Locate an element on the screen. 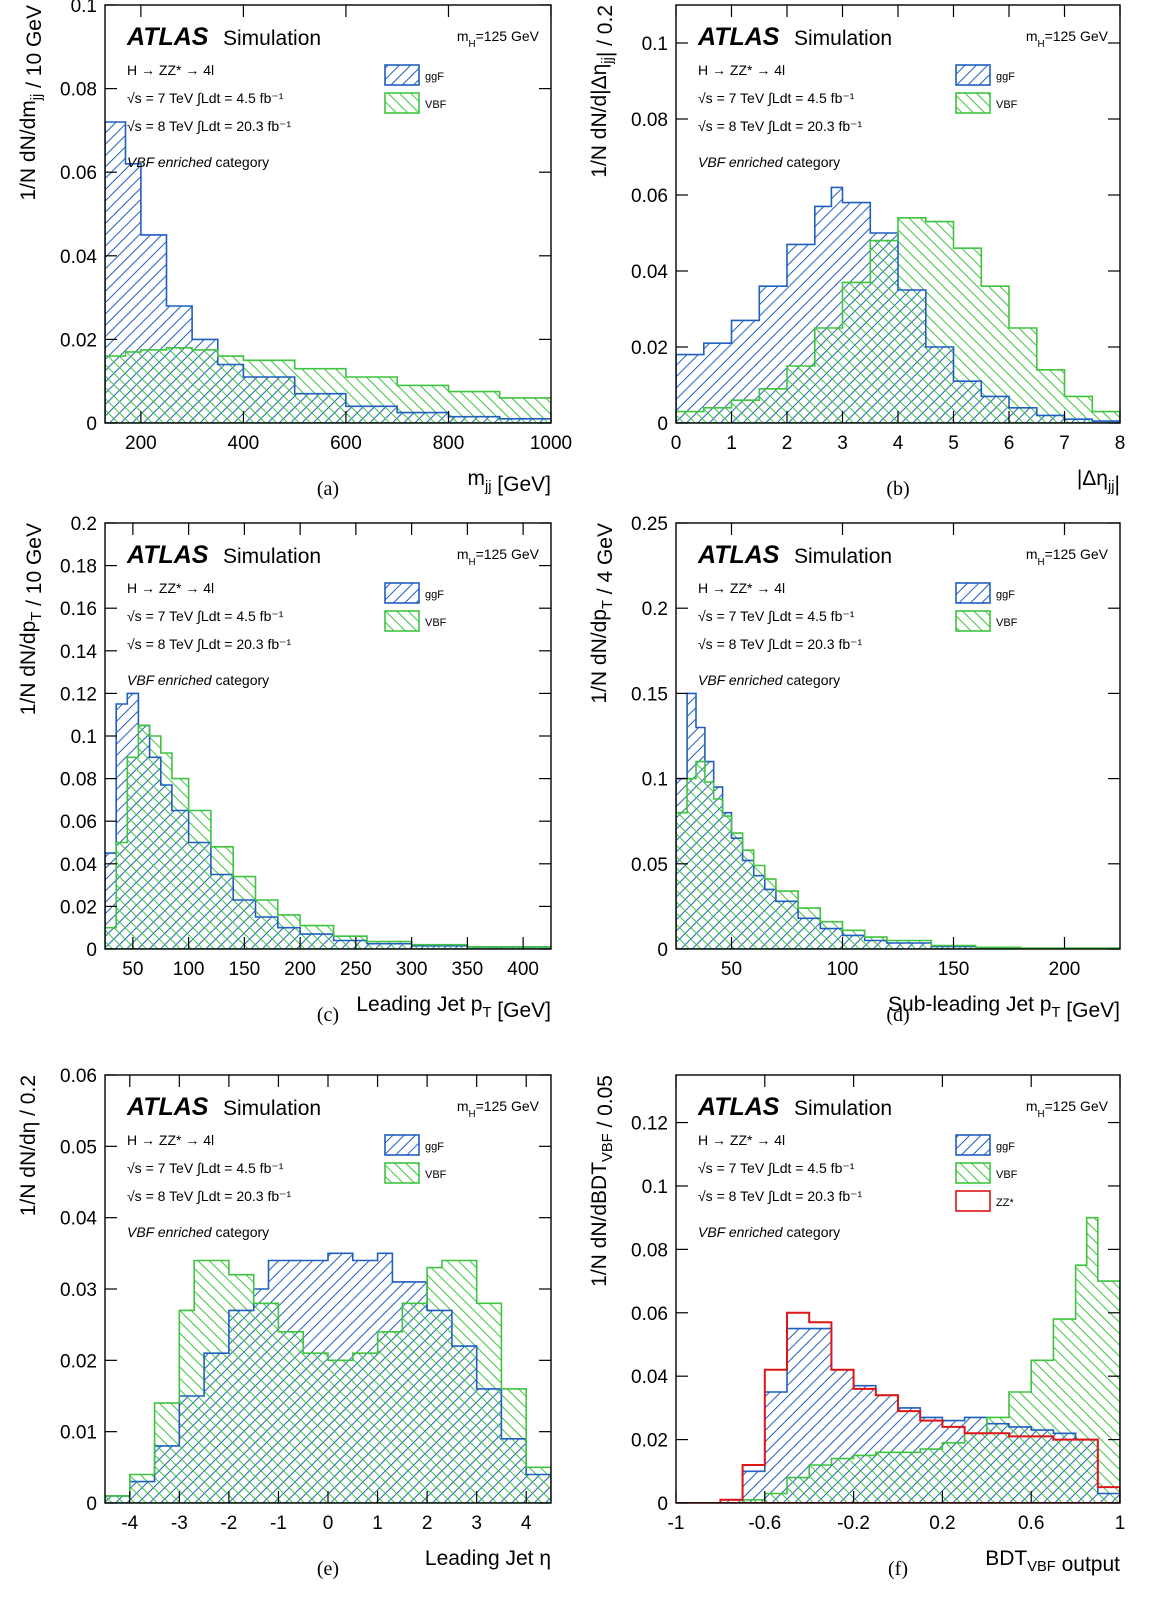  x-tick-label: 5 is located at coordinates (953, 443).